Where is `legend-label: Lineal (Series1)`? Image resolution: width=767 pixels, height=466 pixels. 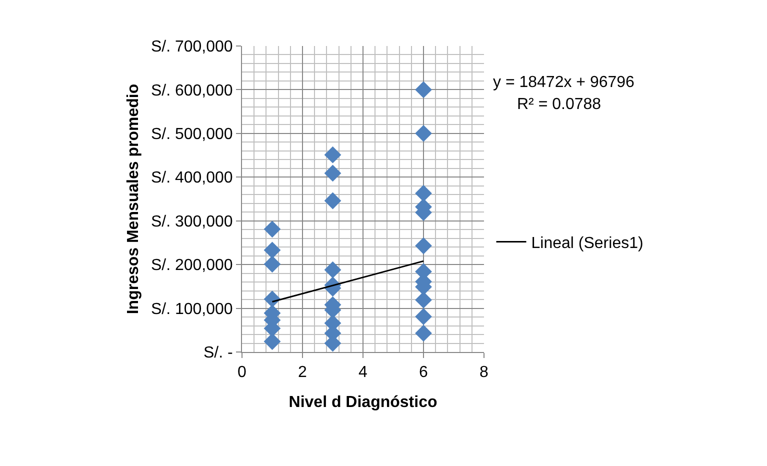
legend-label: Lineal (Series1) is located at coordinates (587, 243).